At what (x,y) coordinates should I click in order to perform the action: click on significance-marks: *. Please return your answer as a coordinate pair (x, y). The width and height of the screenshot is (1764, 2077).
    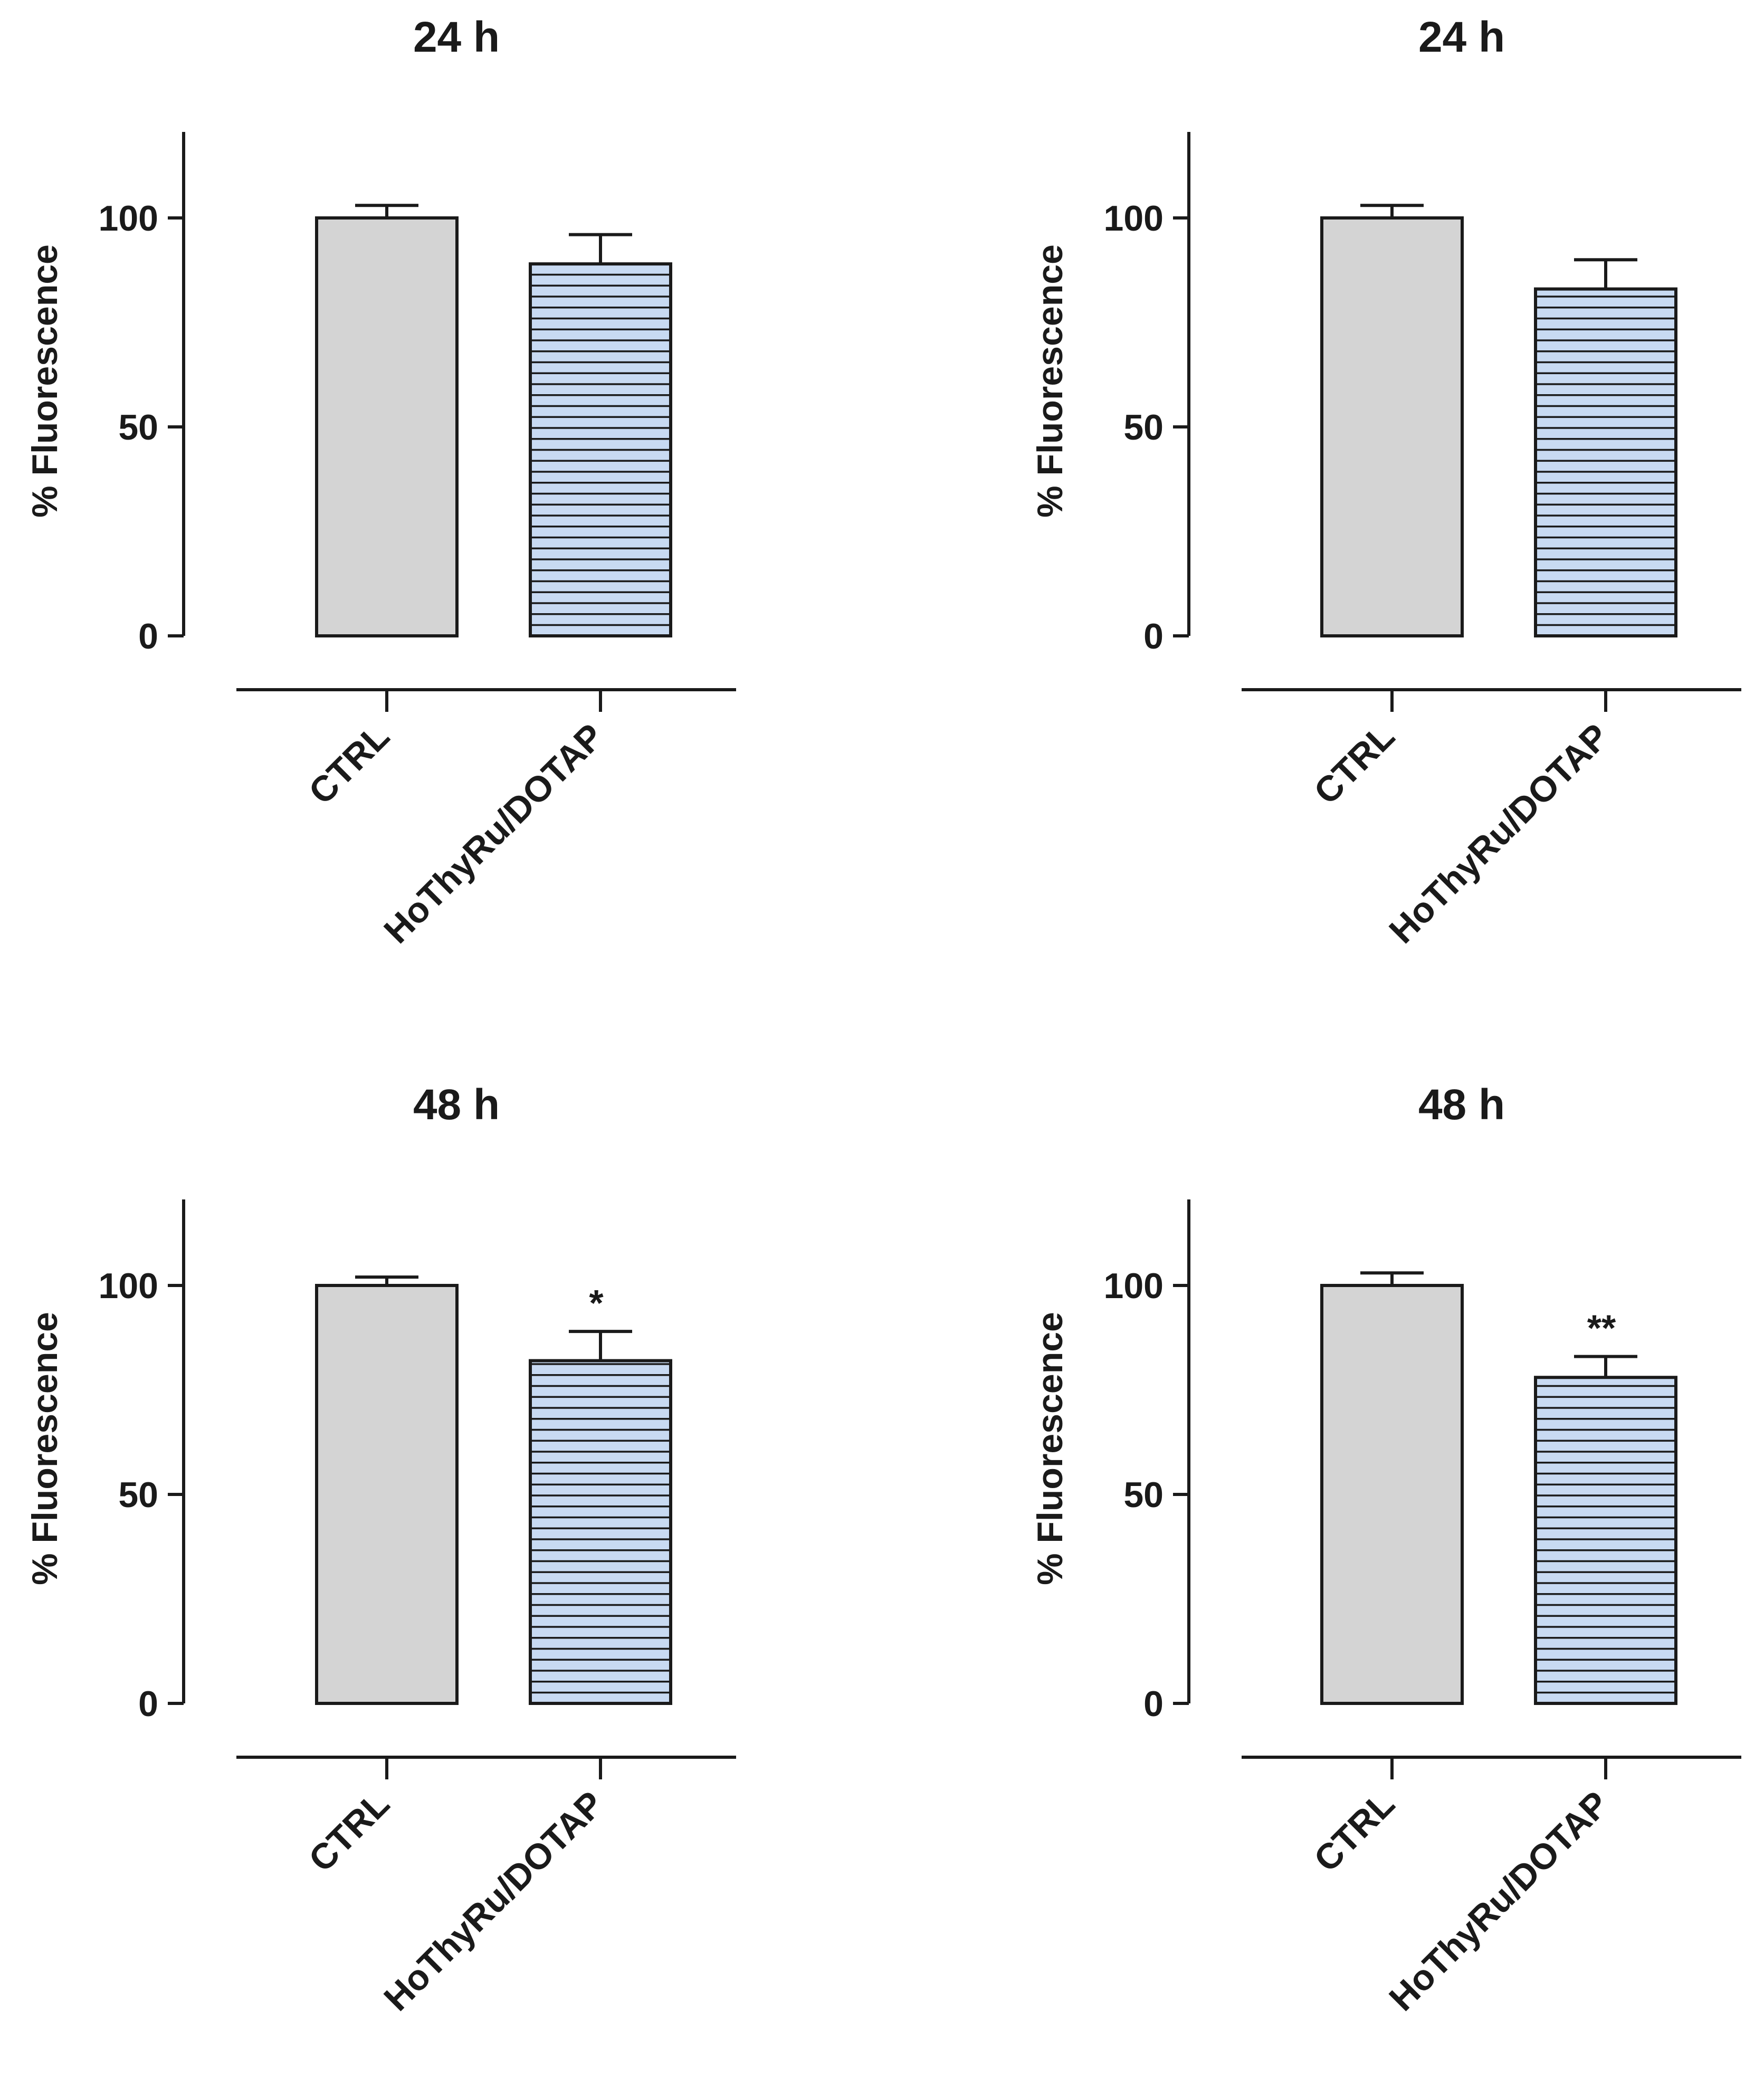
    Looking at the image, I should click on (597, 1303).